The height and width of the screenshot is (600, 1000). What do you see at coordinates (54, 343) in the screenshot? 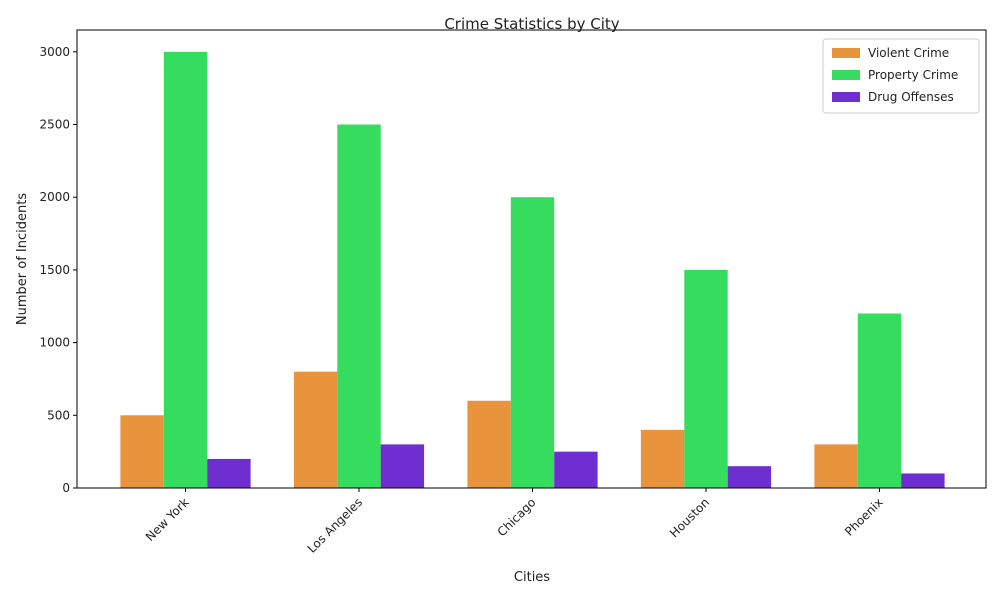
I see `y-tick-label: 1000` at bounding box center [54, 343].